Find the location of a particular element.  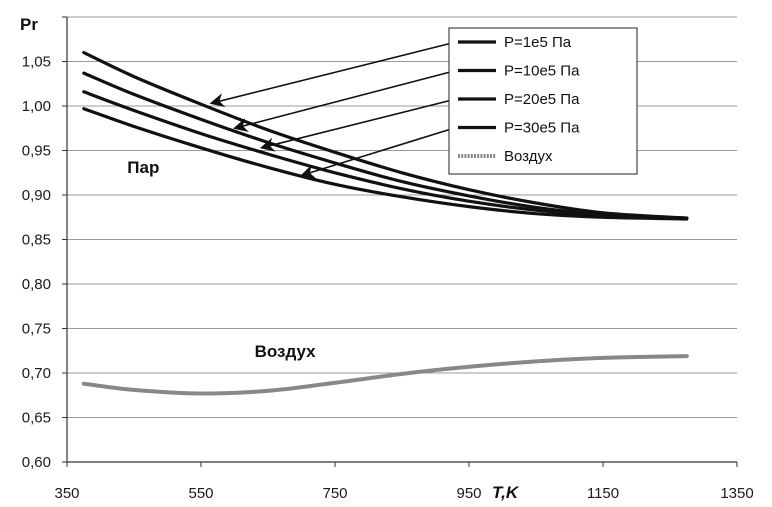

x-tick-label: 950 is located at coordinates (468, 493).